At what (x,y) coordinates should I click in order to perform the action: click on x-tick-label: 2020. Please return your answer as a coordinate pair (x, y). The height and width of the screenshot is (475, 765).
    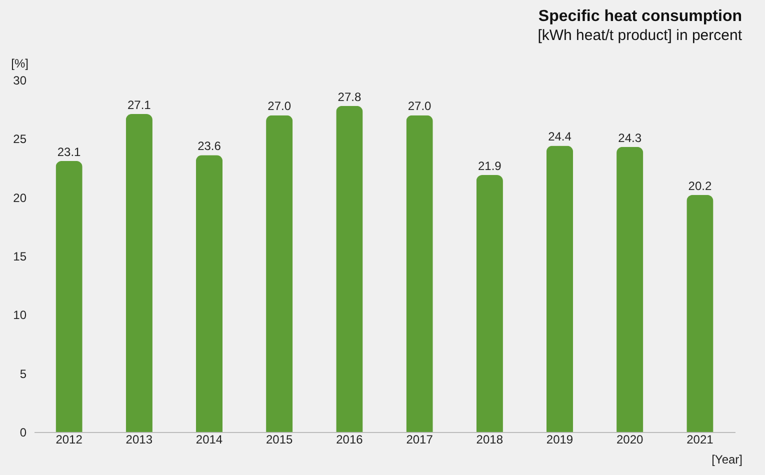
    Looking at the image, I should click on (630, 439).